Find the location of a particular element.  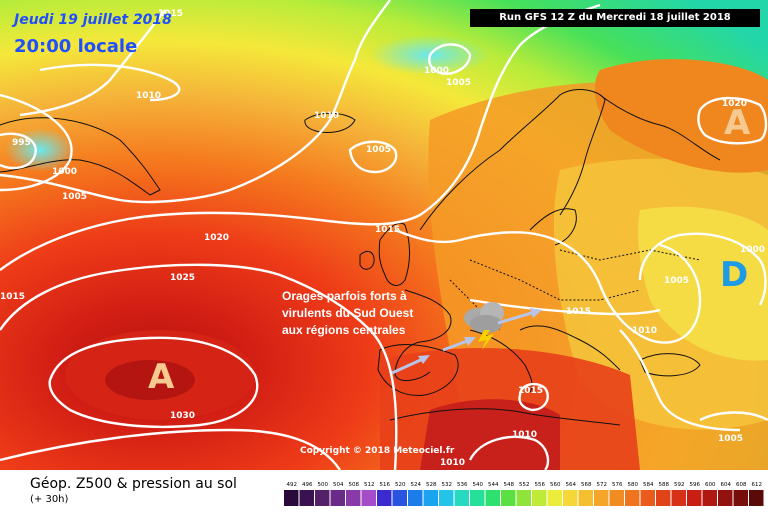

scale-tick-label: 592 is located at coordinates (679, 485).